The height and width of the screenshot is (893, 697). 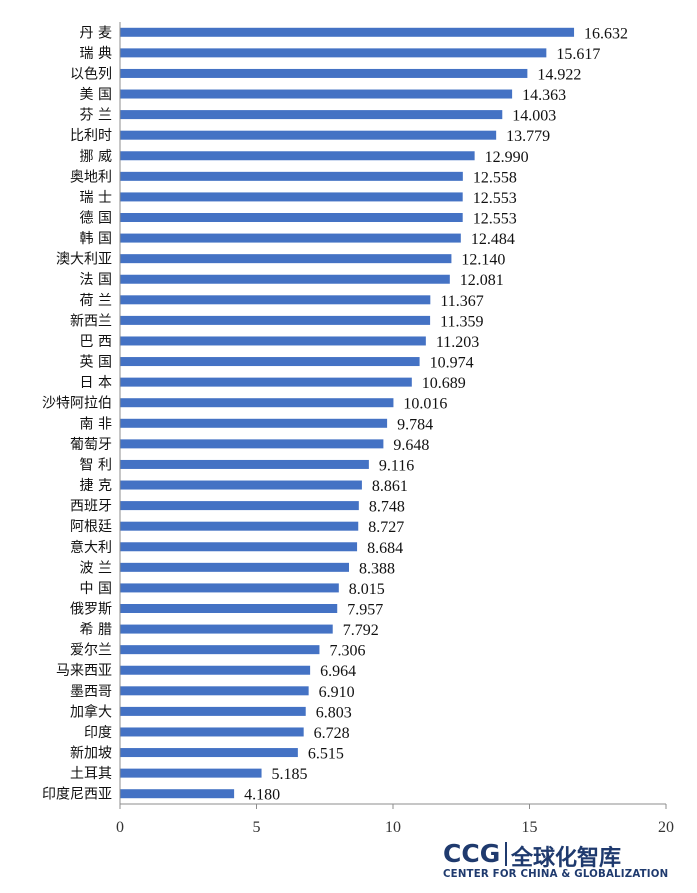 I want to click on category-label: 意大利, so click(x=91, y=547).